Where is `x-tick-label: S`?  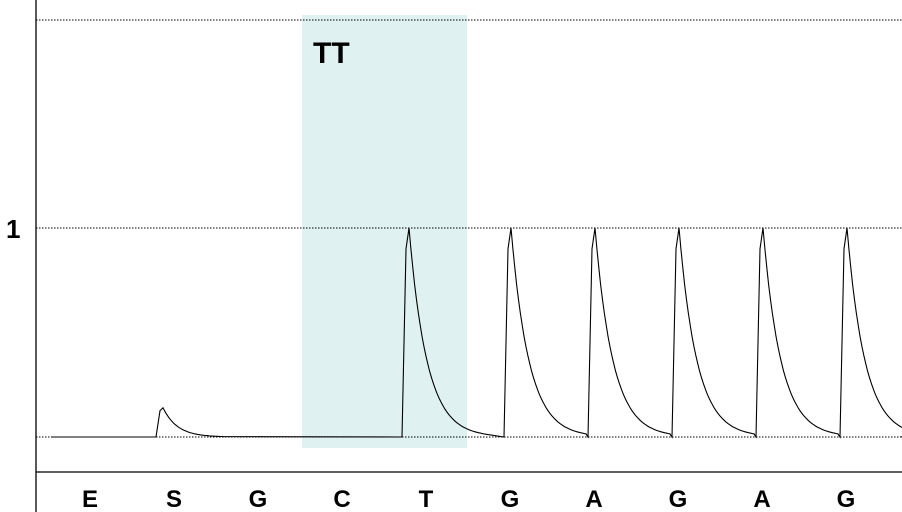 x-tick-label: S is located at coordinates (174, 499).